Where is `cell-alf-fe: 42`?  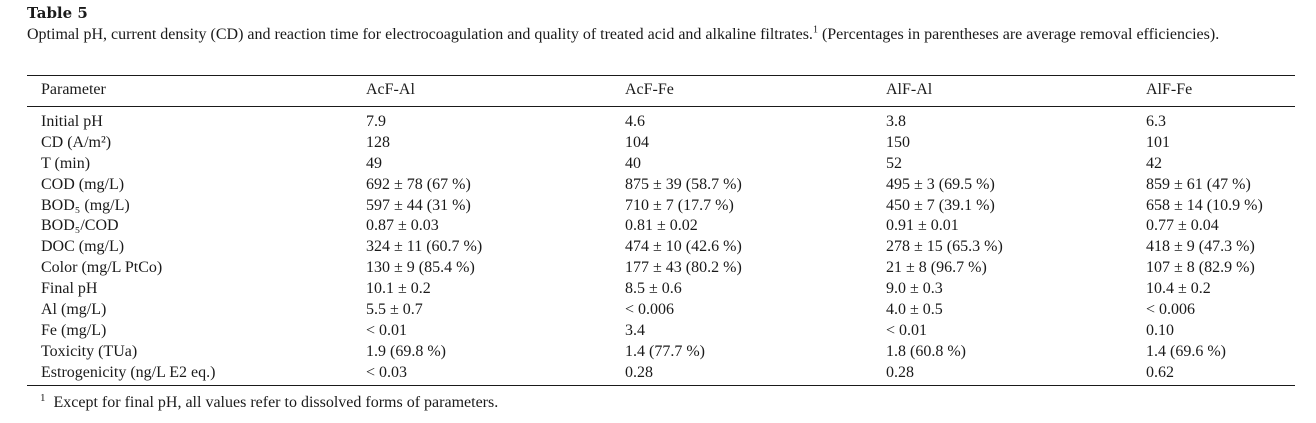 cell-alf-fe: 42 is located at coordinates (1154, 163).